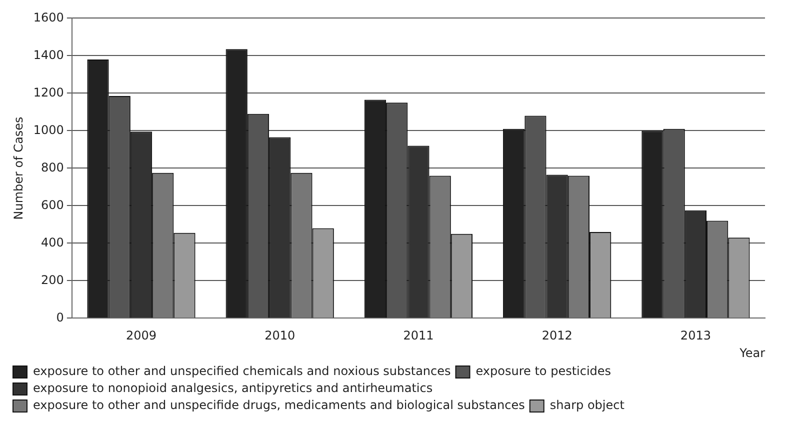 This screenshot has width=793, height=430. I want to click on x-tick-label: 2009, so click(141, 335).